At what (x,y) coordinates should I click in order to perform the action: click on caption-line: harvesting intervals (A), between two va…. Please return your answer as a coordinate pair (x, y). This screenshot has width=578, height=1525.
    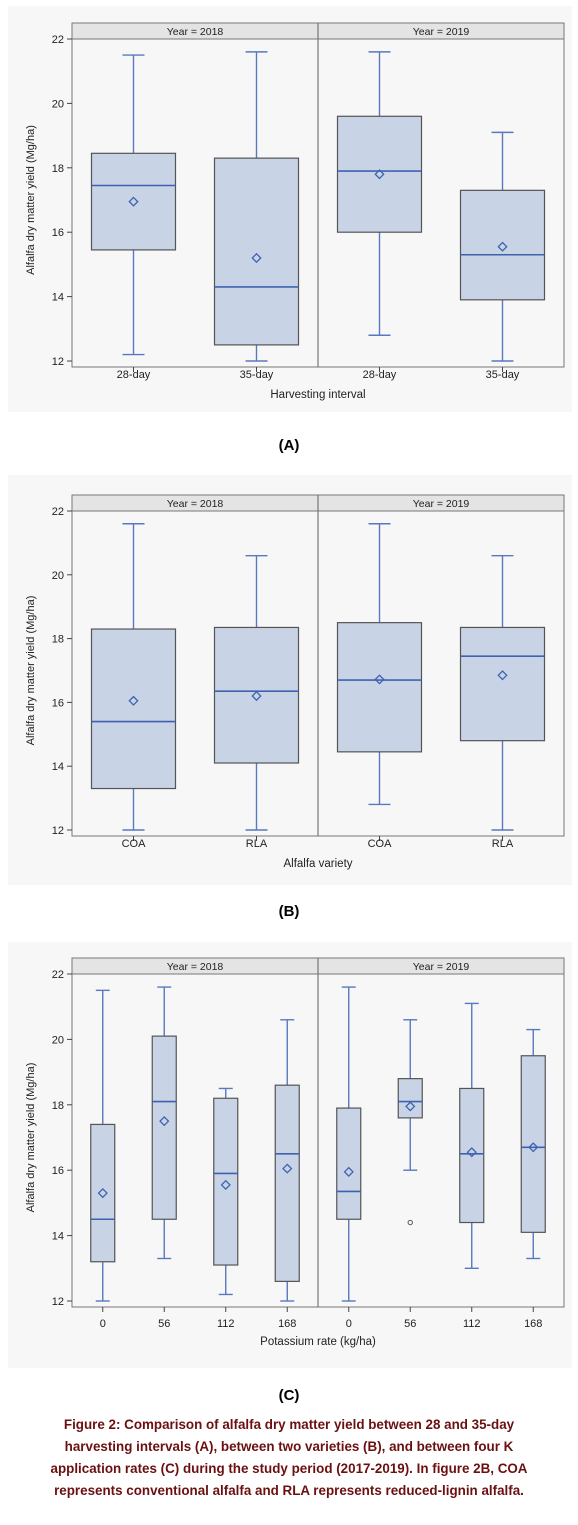
    Looking at the image, I should click on (289, 1446).